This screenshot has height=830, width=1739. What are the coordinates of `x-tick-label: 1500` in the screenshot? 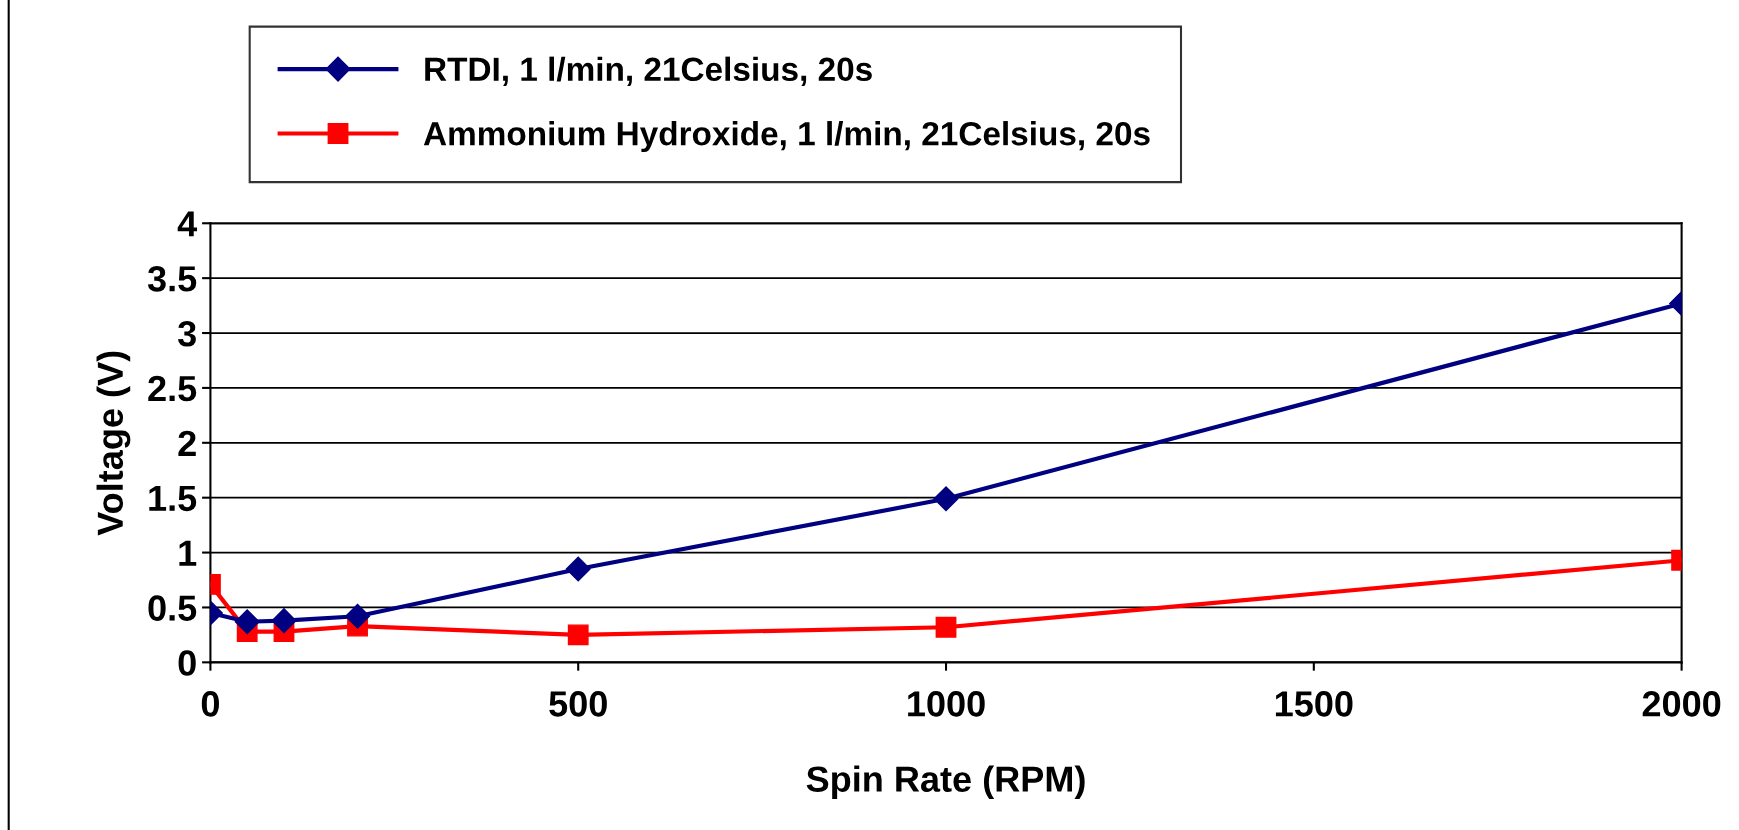 It's located at (1314, 704).